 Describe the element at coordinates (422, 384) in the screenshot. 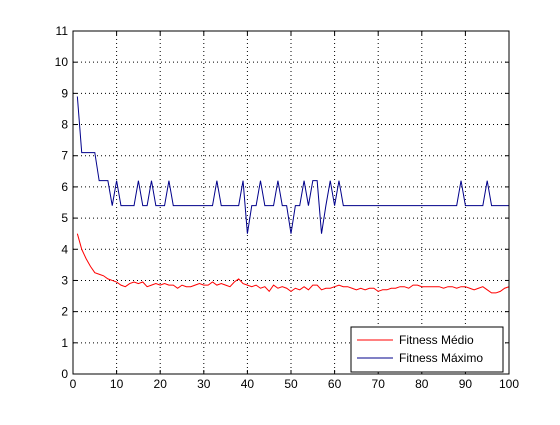

I see `x-tick-label: 80` at that location.